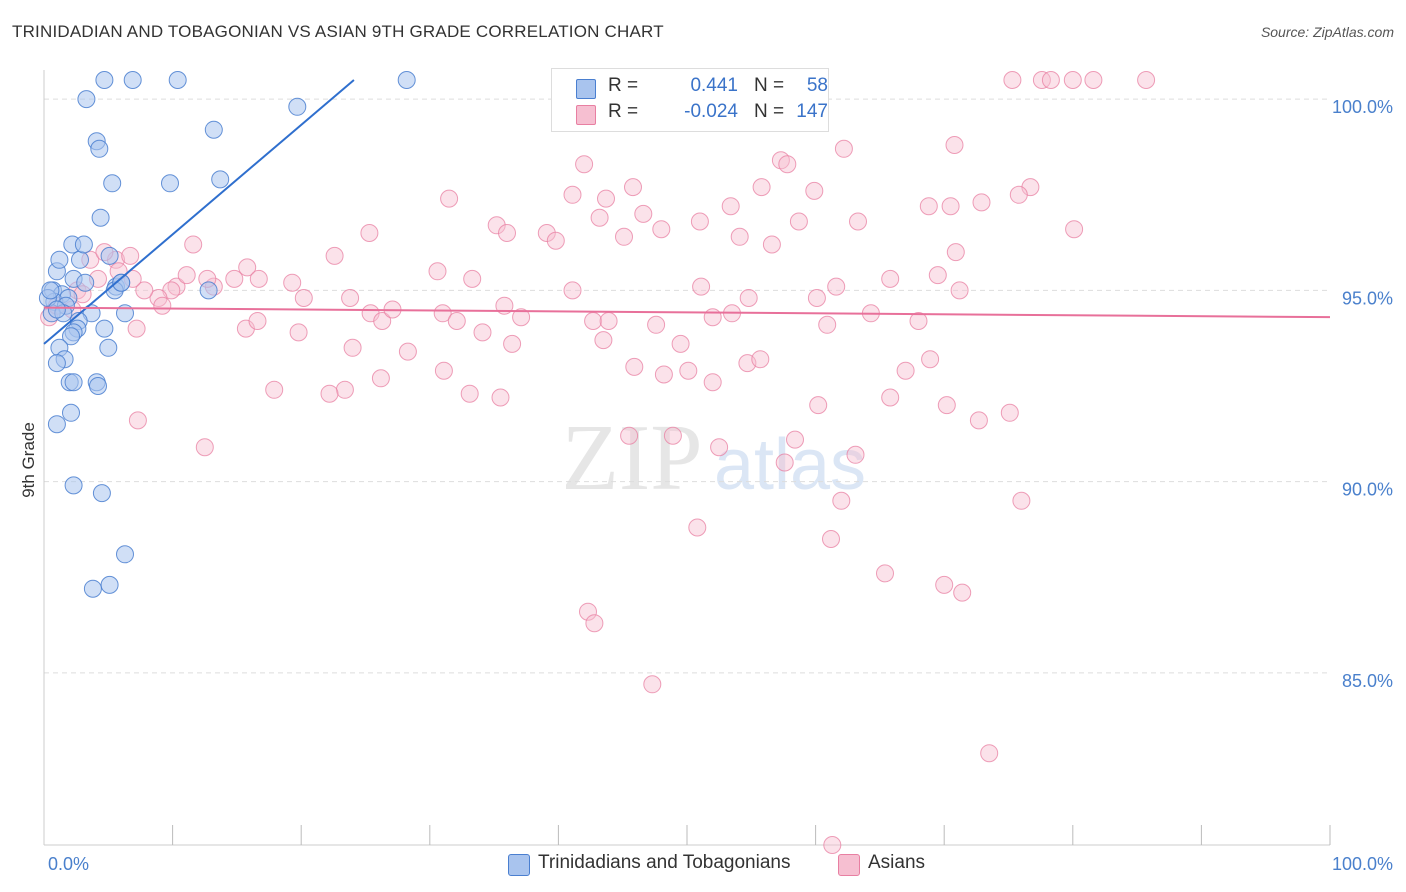 The image size is (1406, 892). Describe the element at coordinates (1327, 32) in the screenshot. I see `chart-source: Source: ZipAtlas.com` at that location.